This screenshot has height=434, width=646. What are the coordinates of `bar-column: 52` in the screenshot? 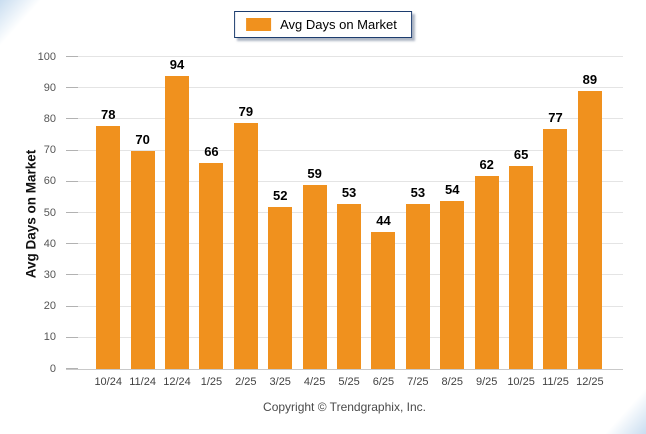 It's located at (280, 213).